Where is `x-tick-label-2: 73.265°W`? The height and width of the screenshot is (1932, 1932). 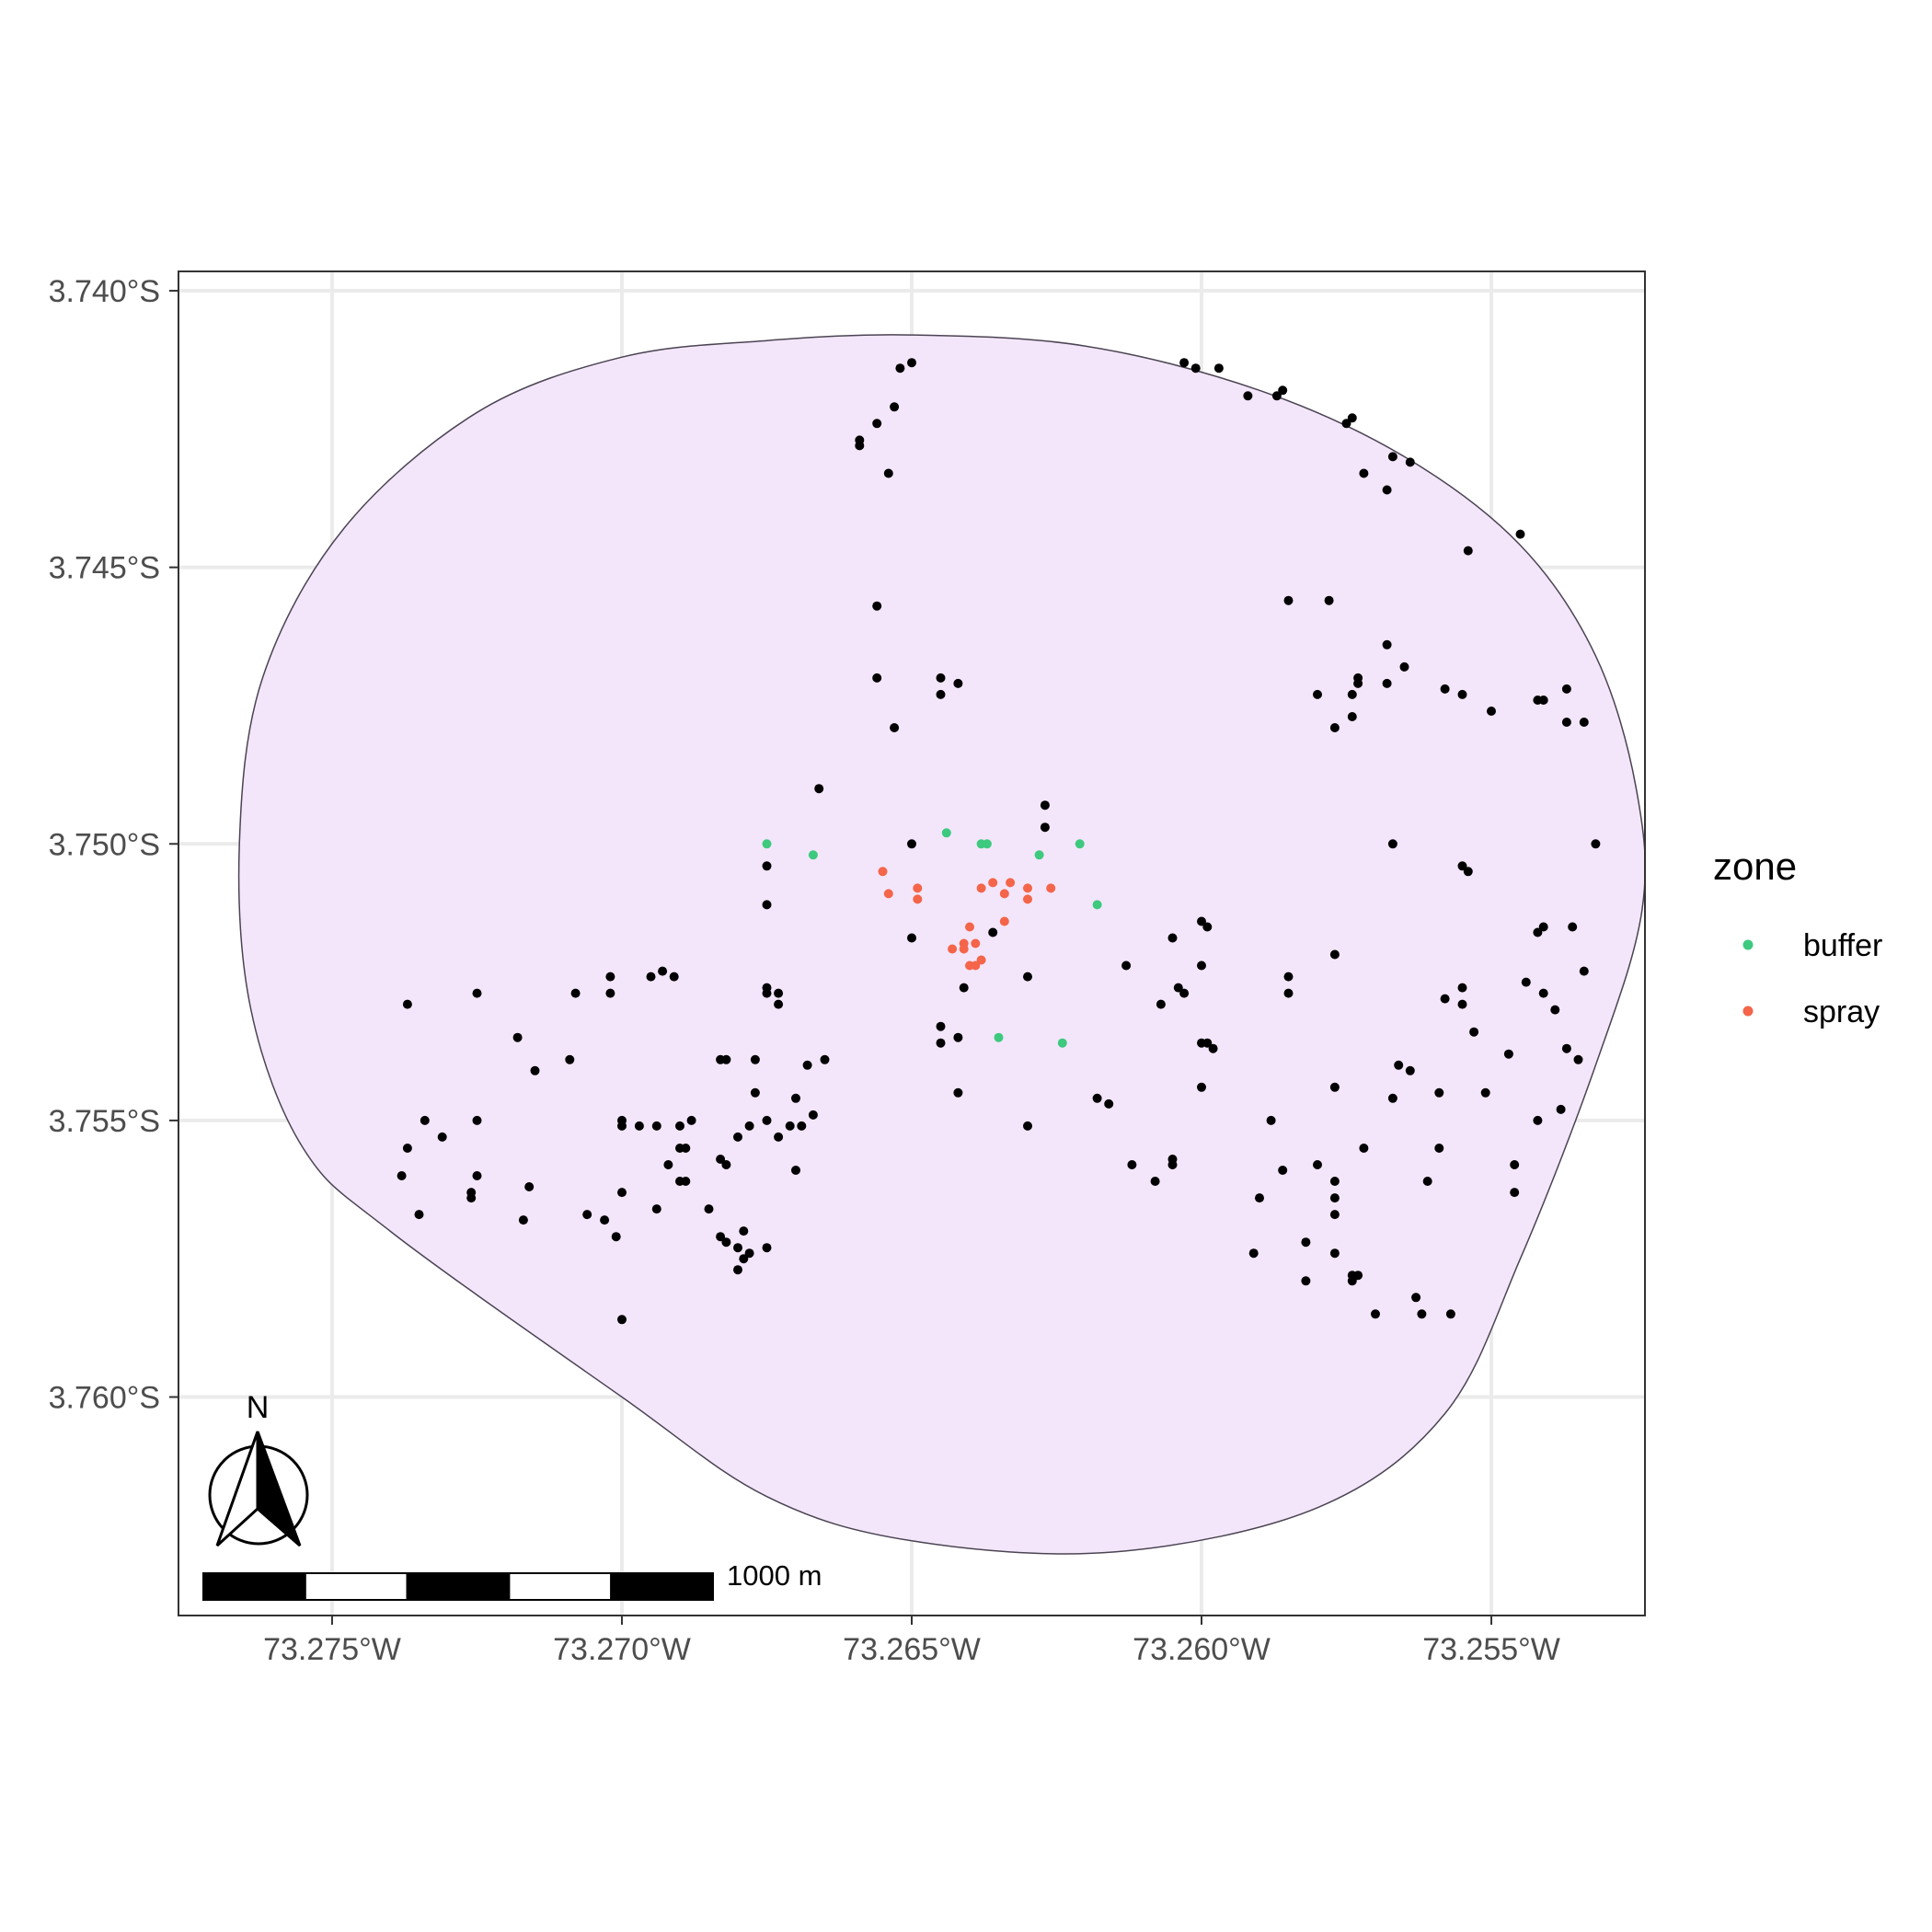
x-tick-label-2: 73.265°W is located at coordinates (912, 1649).